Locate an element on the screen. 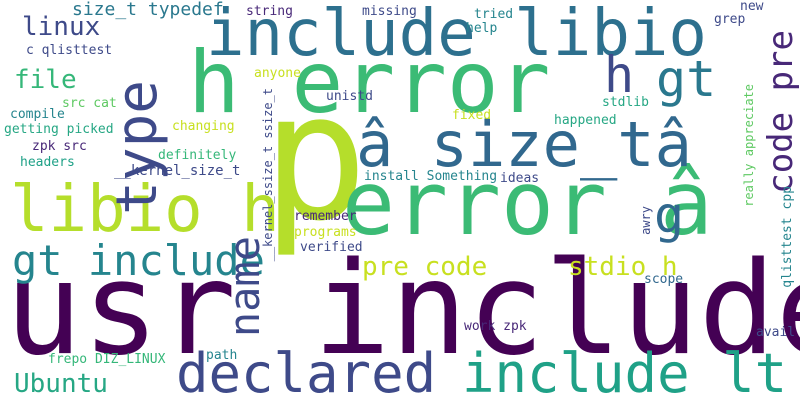 The height and width of the screenshot is (400, 800). word-error-a: error â is located at coordinates (527, 203).